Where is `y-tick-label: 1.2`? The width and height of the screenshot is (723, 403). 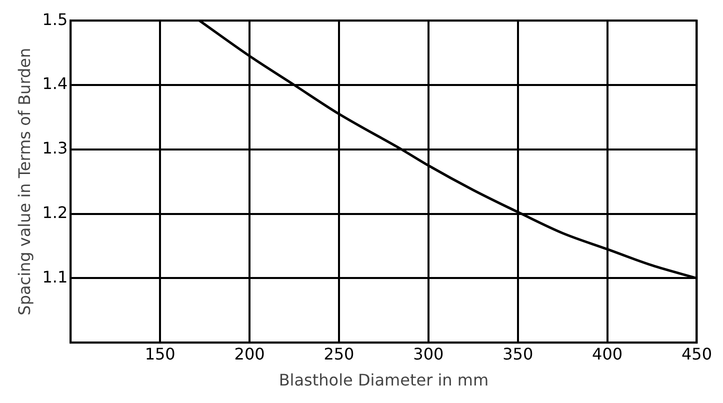 y-tick-label: 1.2 is located at coordinates (55, 212).